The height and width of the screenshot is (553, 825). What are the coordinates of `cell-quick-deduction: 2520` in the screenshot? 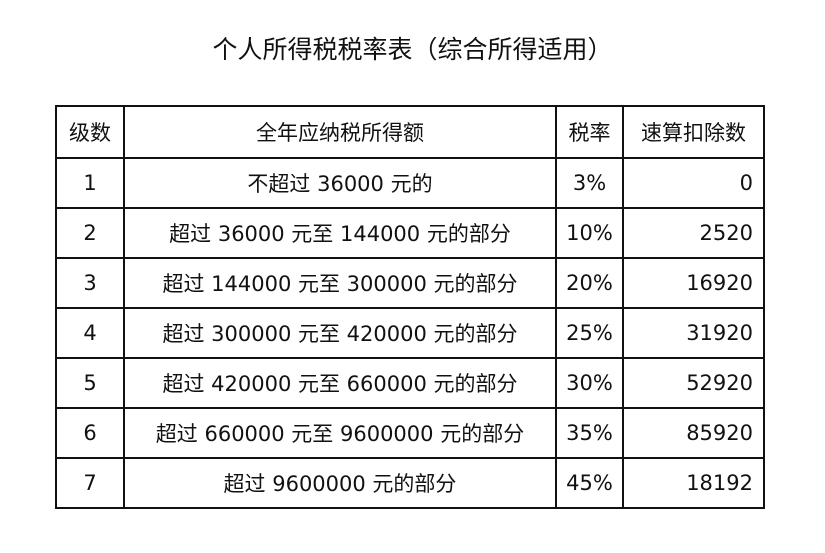 It's located at (693, 233).